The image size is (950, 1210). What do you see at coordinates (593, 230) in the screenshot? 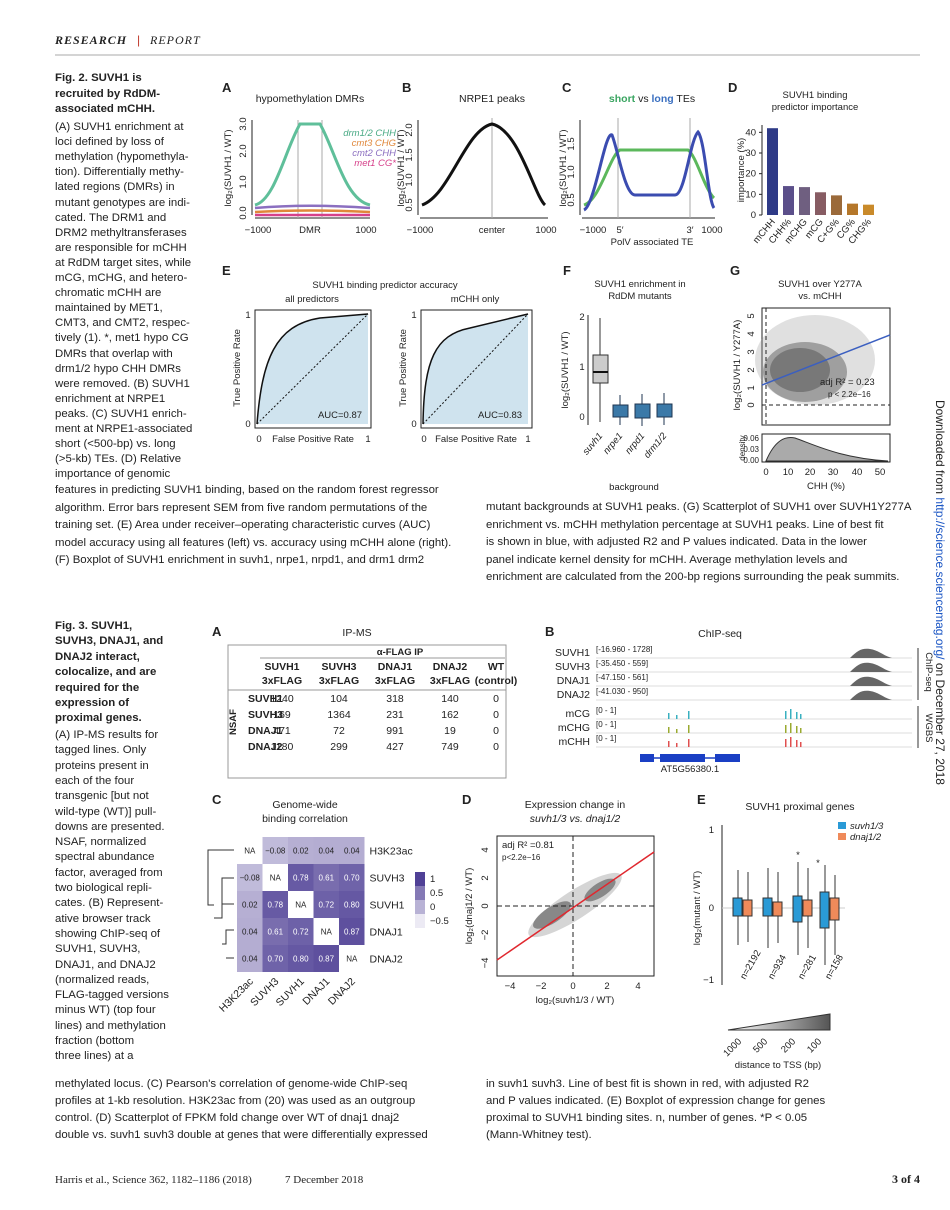
I see `x-tick: −1000` at bounding box center [593, 230].